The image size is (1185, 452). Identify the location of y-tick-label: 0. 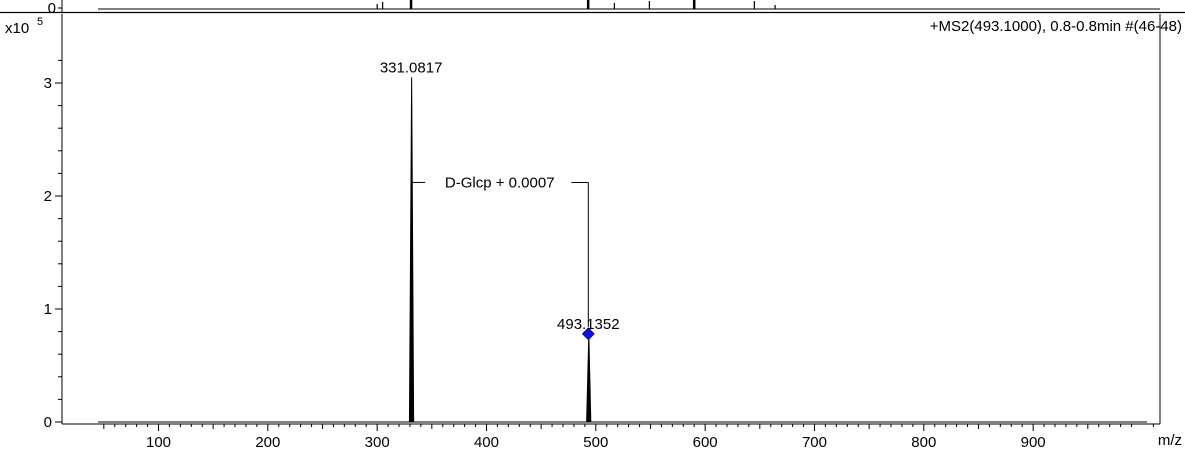
(48, 422).